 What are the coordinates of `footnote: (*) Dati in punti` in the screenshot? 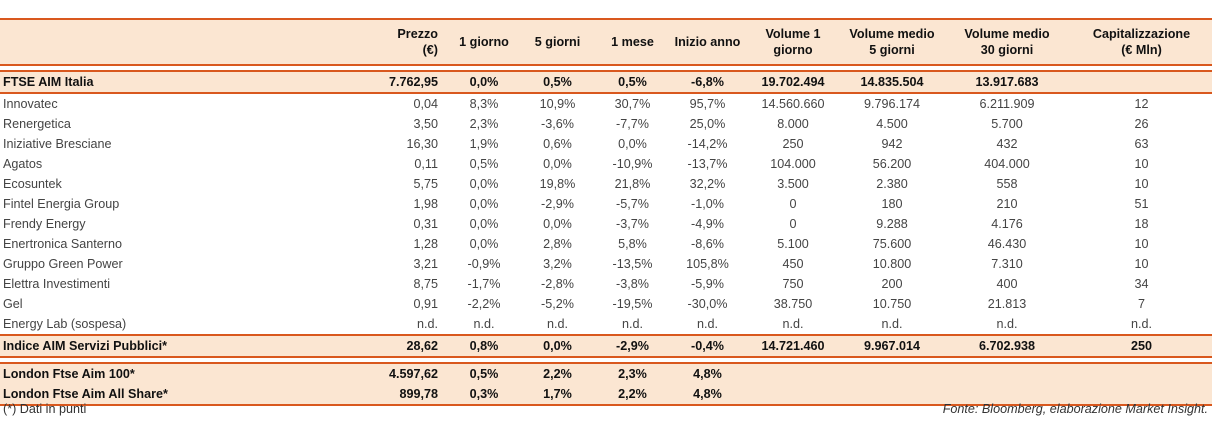 It's located at (45, 409).